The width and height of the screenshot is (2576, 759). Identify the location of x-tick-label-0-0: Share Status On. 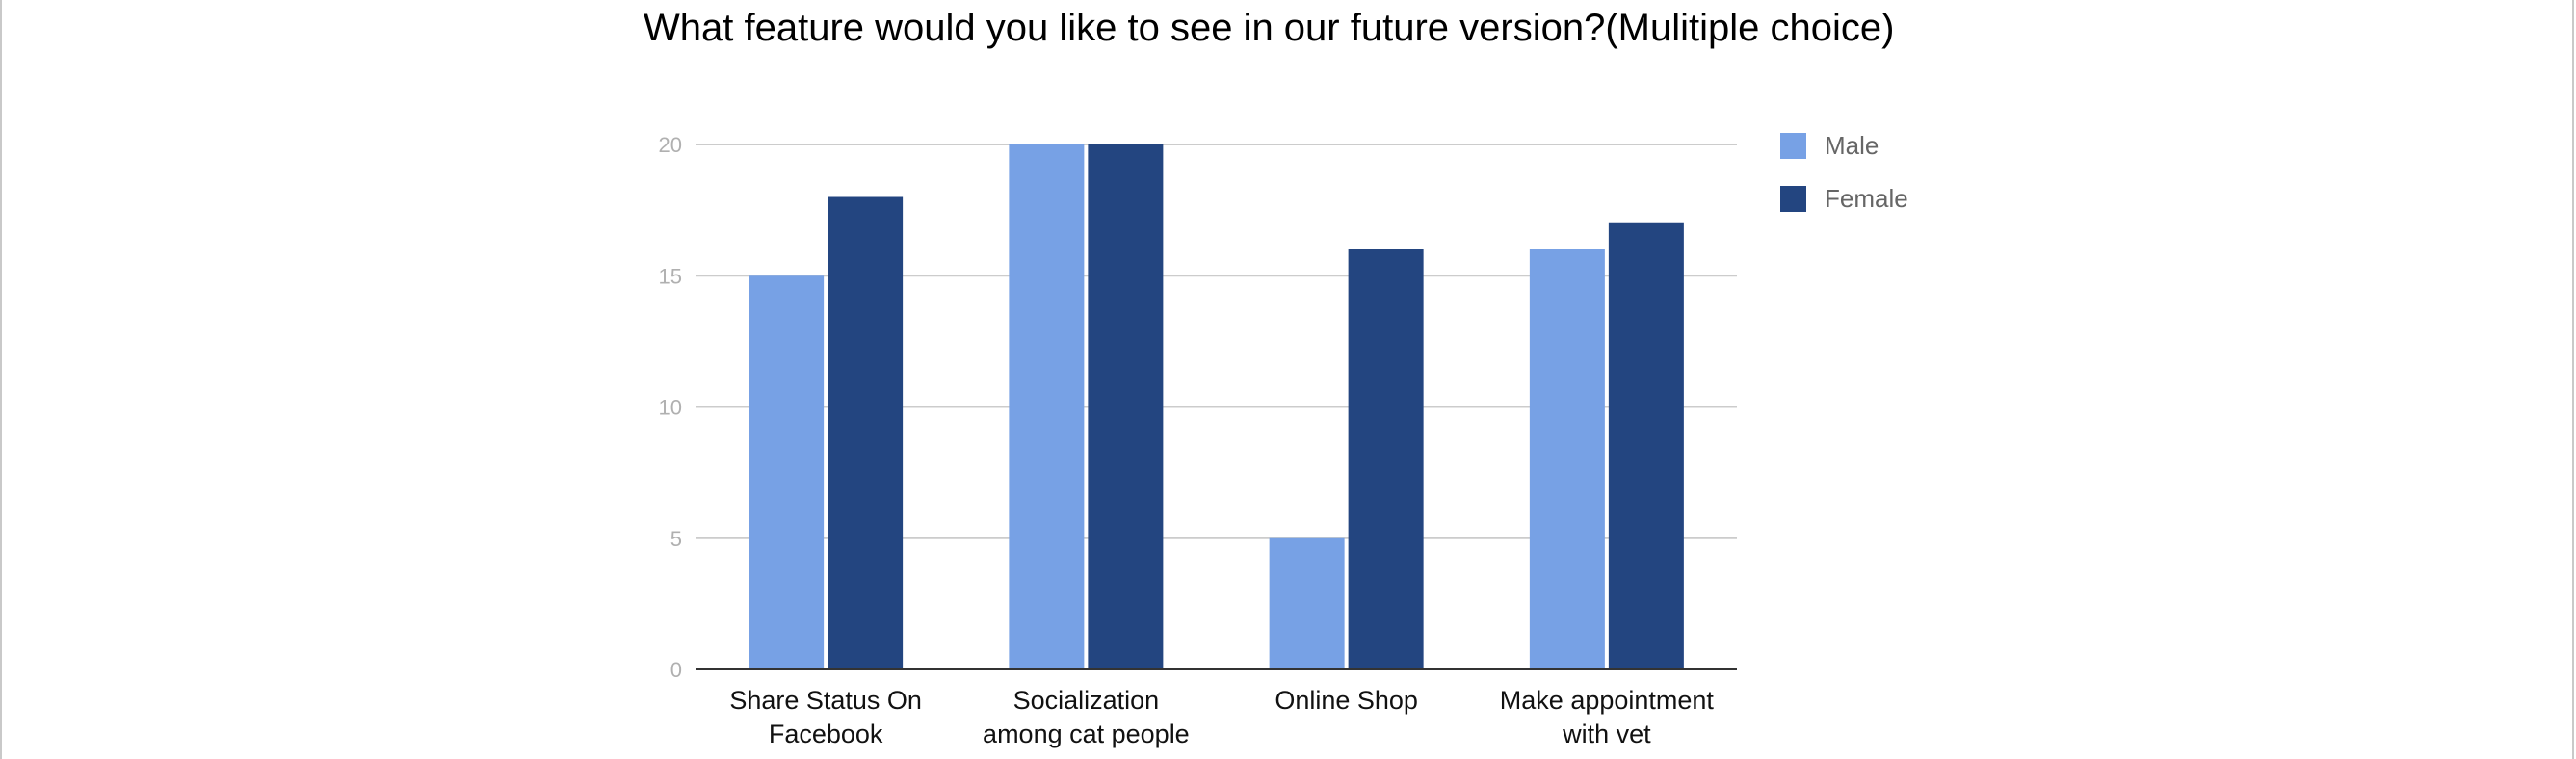
(826, 700).